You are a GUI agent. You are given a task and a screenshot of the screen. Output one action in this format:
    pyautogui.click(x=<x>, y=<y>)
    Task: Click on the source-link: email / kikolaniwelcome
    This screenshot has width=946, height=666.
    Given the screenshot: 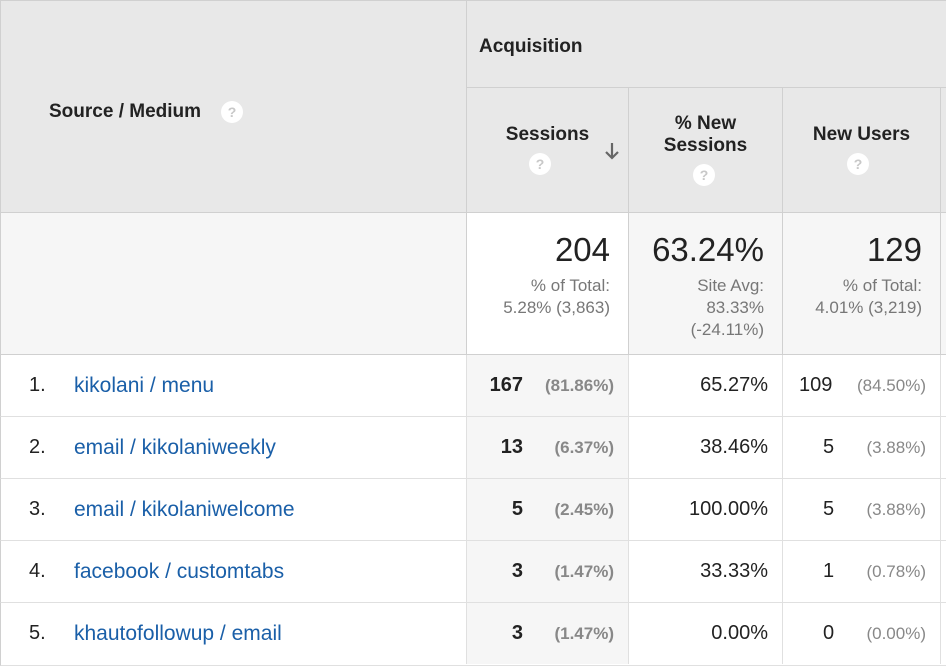 What is the action you would take?
    pyautogui.click(x=184, y=509)
    